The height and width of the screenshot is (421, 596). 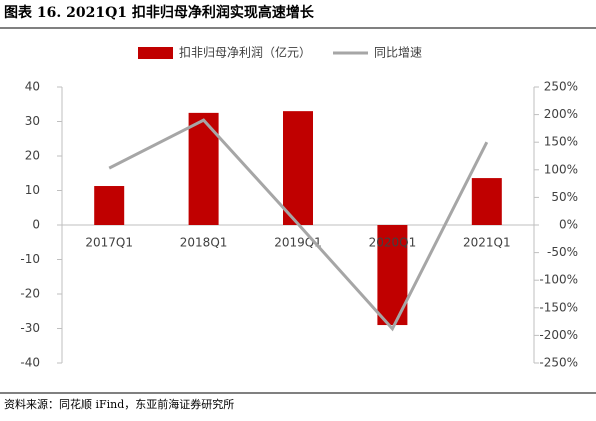 I want to click on y-tick-label: 30, so click(x=32, y=121).